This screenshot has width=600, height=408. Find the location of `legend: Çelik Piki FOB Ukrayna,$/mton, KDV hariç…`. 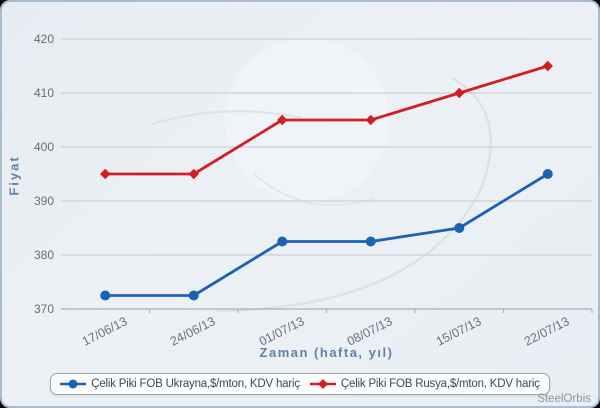

legend: Çelik Piki FOB Ukrayna,$/mton, KDV hariç… is located at coordinates (300, 384).